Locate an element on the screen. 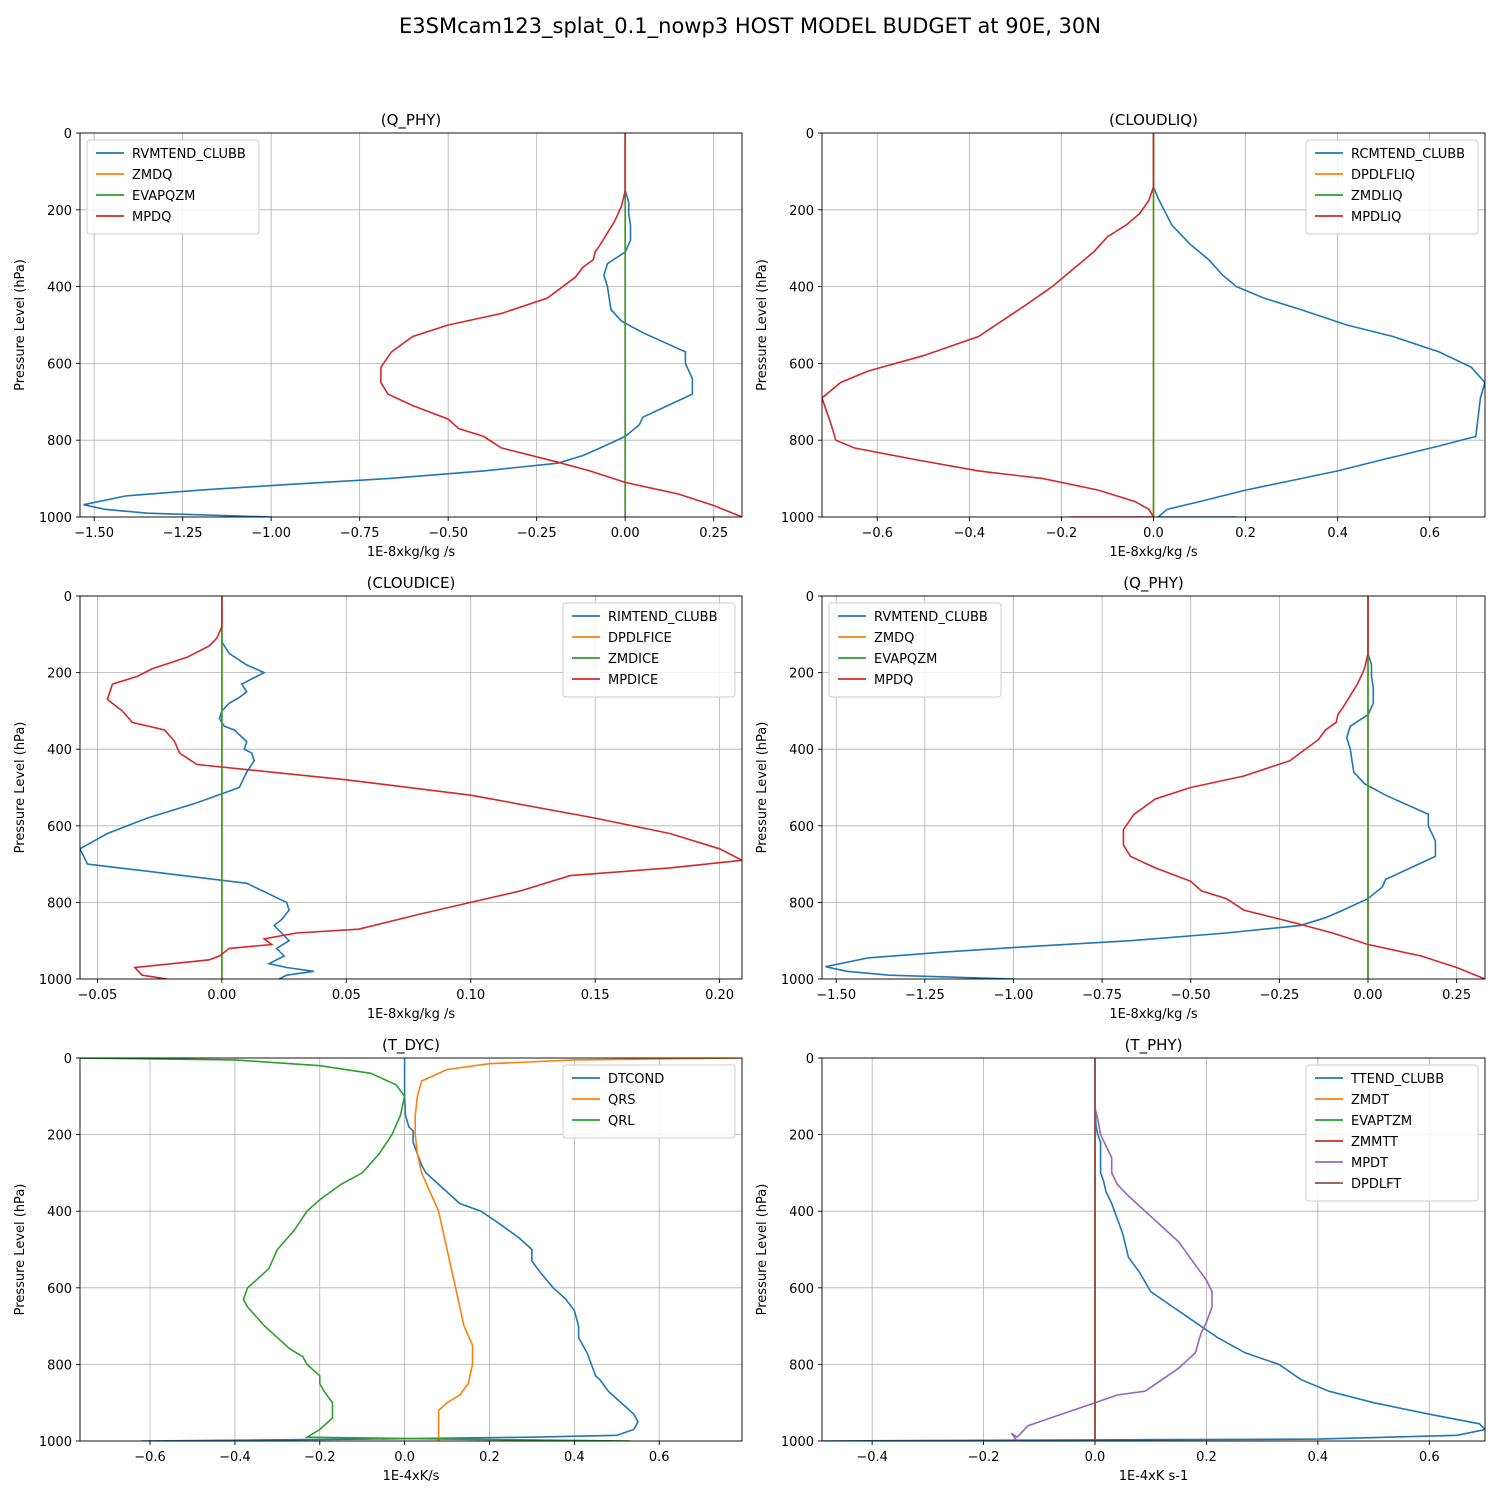 This screenshot has height=1500, width=1500. legend-label: RIMTEND_CLUBB is located at coordinates (663, 617).